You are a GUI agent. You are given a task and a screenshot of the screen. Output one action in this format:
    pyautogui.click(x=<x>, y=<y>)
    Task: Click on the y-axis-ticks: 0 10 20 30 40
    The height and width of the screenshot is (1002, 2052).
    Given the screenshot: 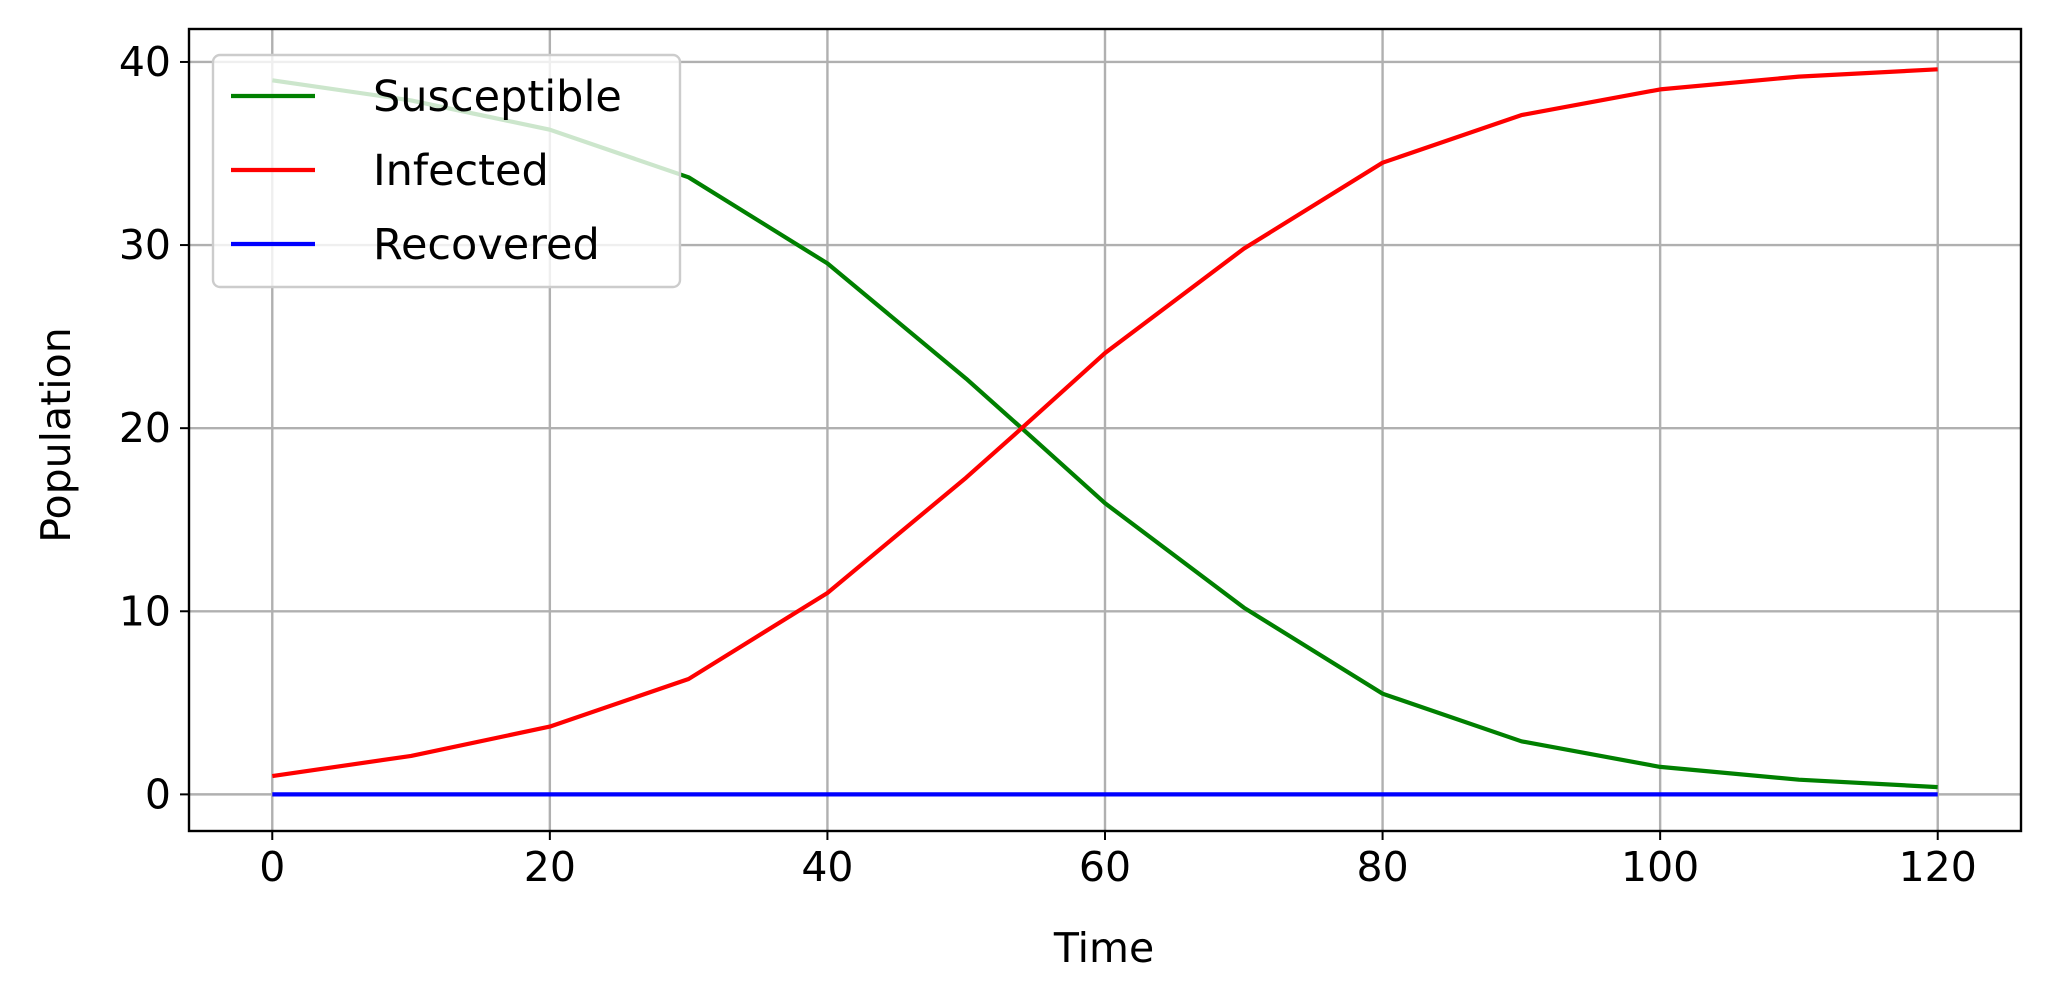 What is the action you would take?
    pyautogui.click(x=154, y=428)
    